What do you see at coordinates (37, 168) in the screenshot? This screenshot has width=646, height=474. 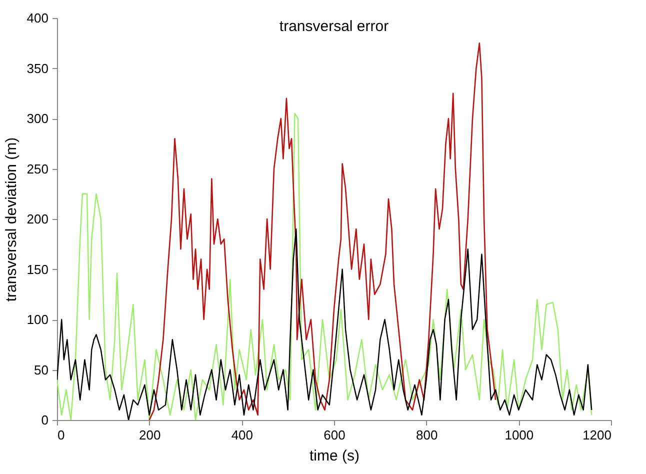 I see `y-tick-label: 250` at bounding box center [37, 168].